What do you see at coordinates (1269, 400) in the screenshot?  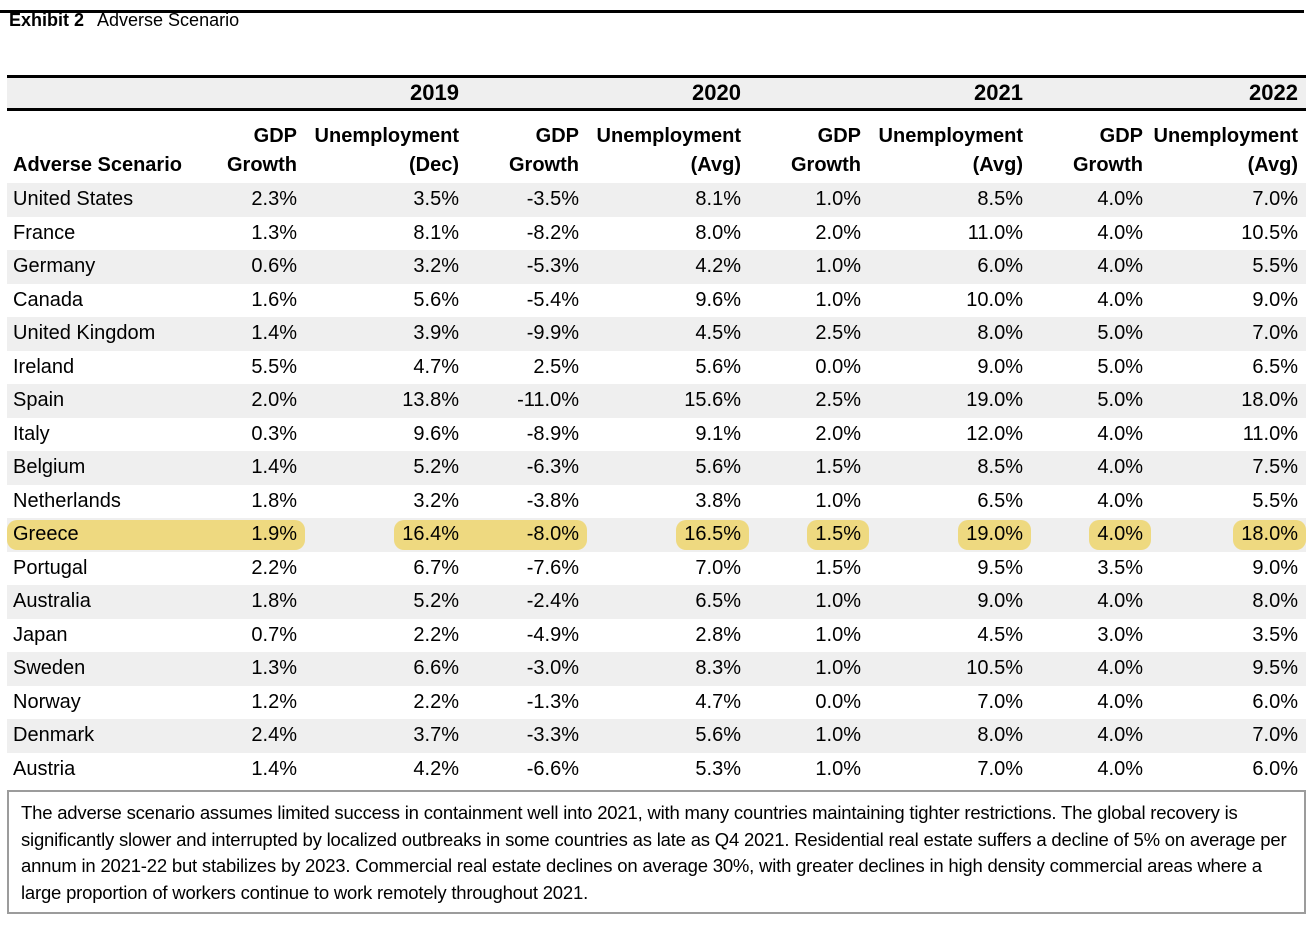 I see `value: 18.0%` at bounding box center [1269, 400].